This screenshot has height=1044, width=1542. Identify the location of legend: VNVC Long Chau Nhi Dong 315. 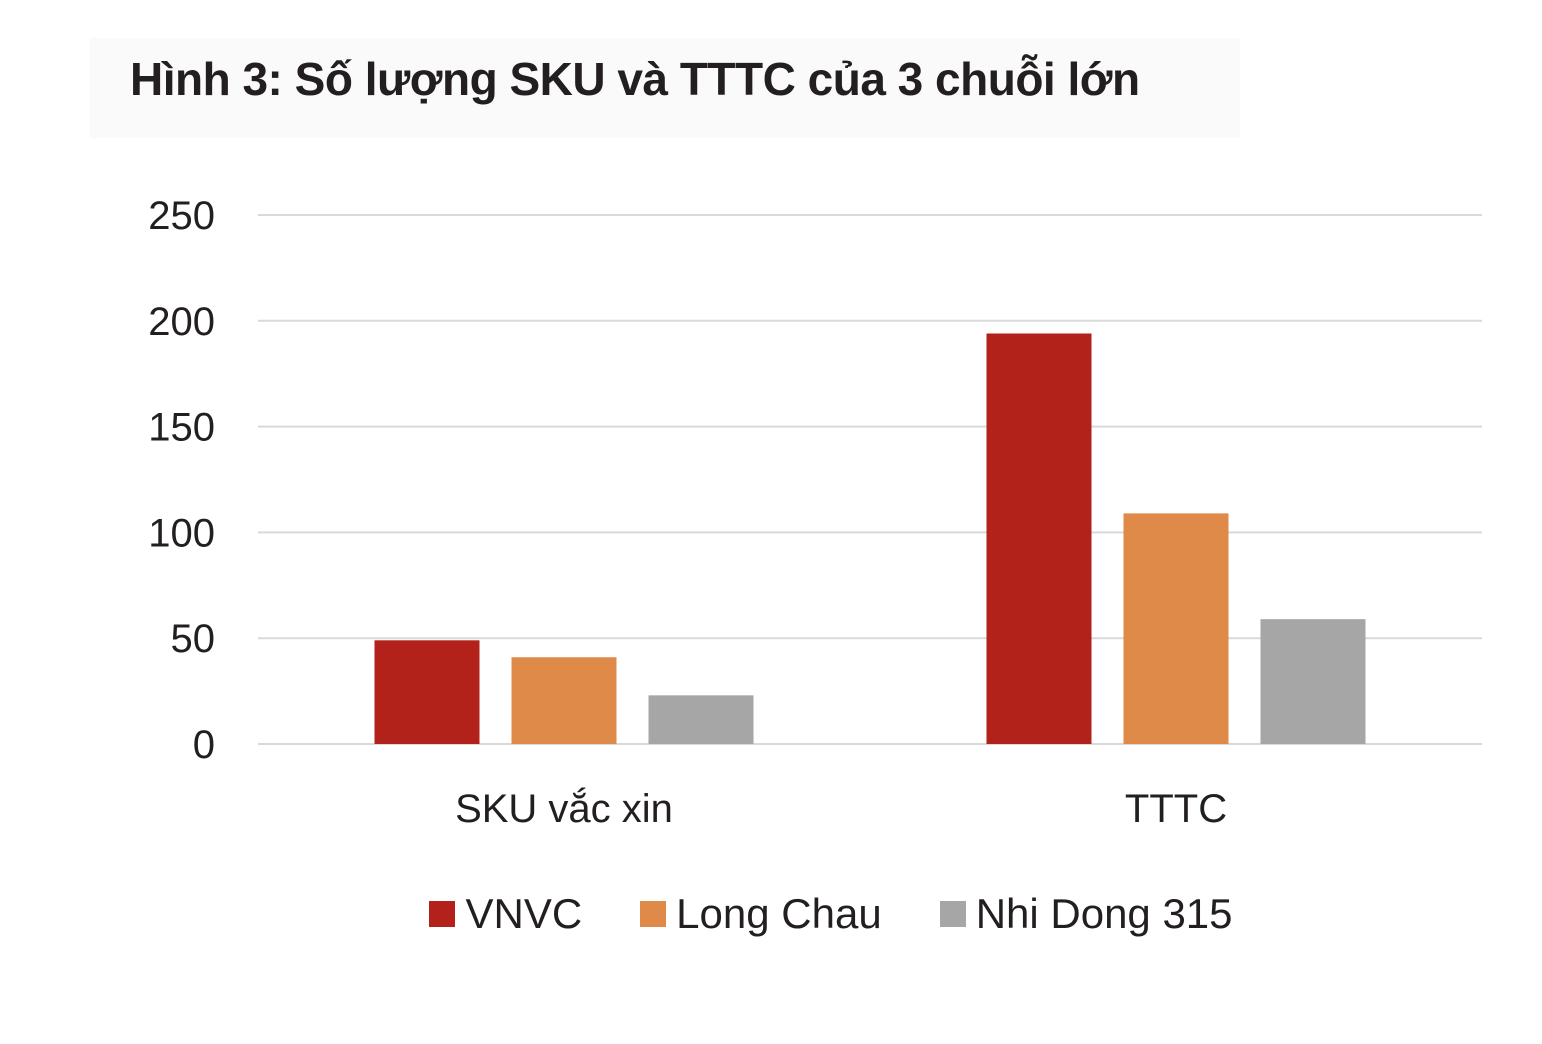
(771, 914).